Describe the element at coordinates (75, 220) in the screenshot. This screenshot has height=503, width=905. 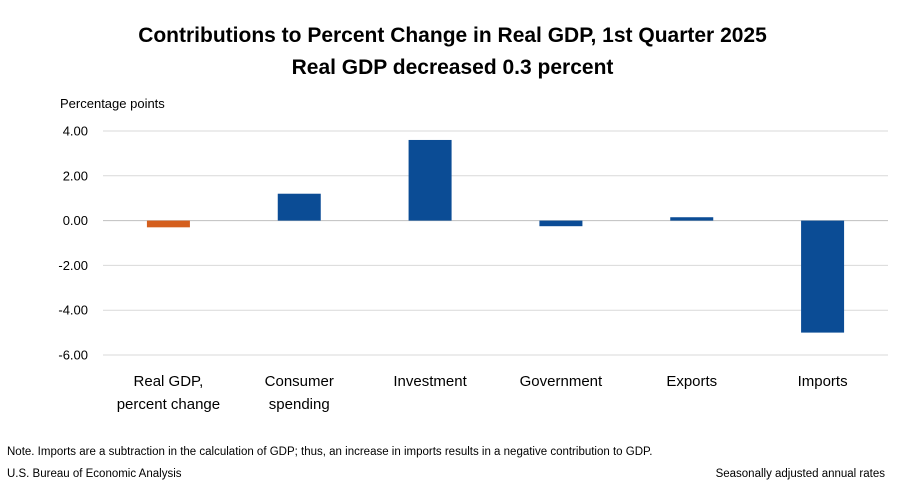
I see `y-tick-label: 0.00` at that location.